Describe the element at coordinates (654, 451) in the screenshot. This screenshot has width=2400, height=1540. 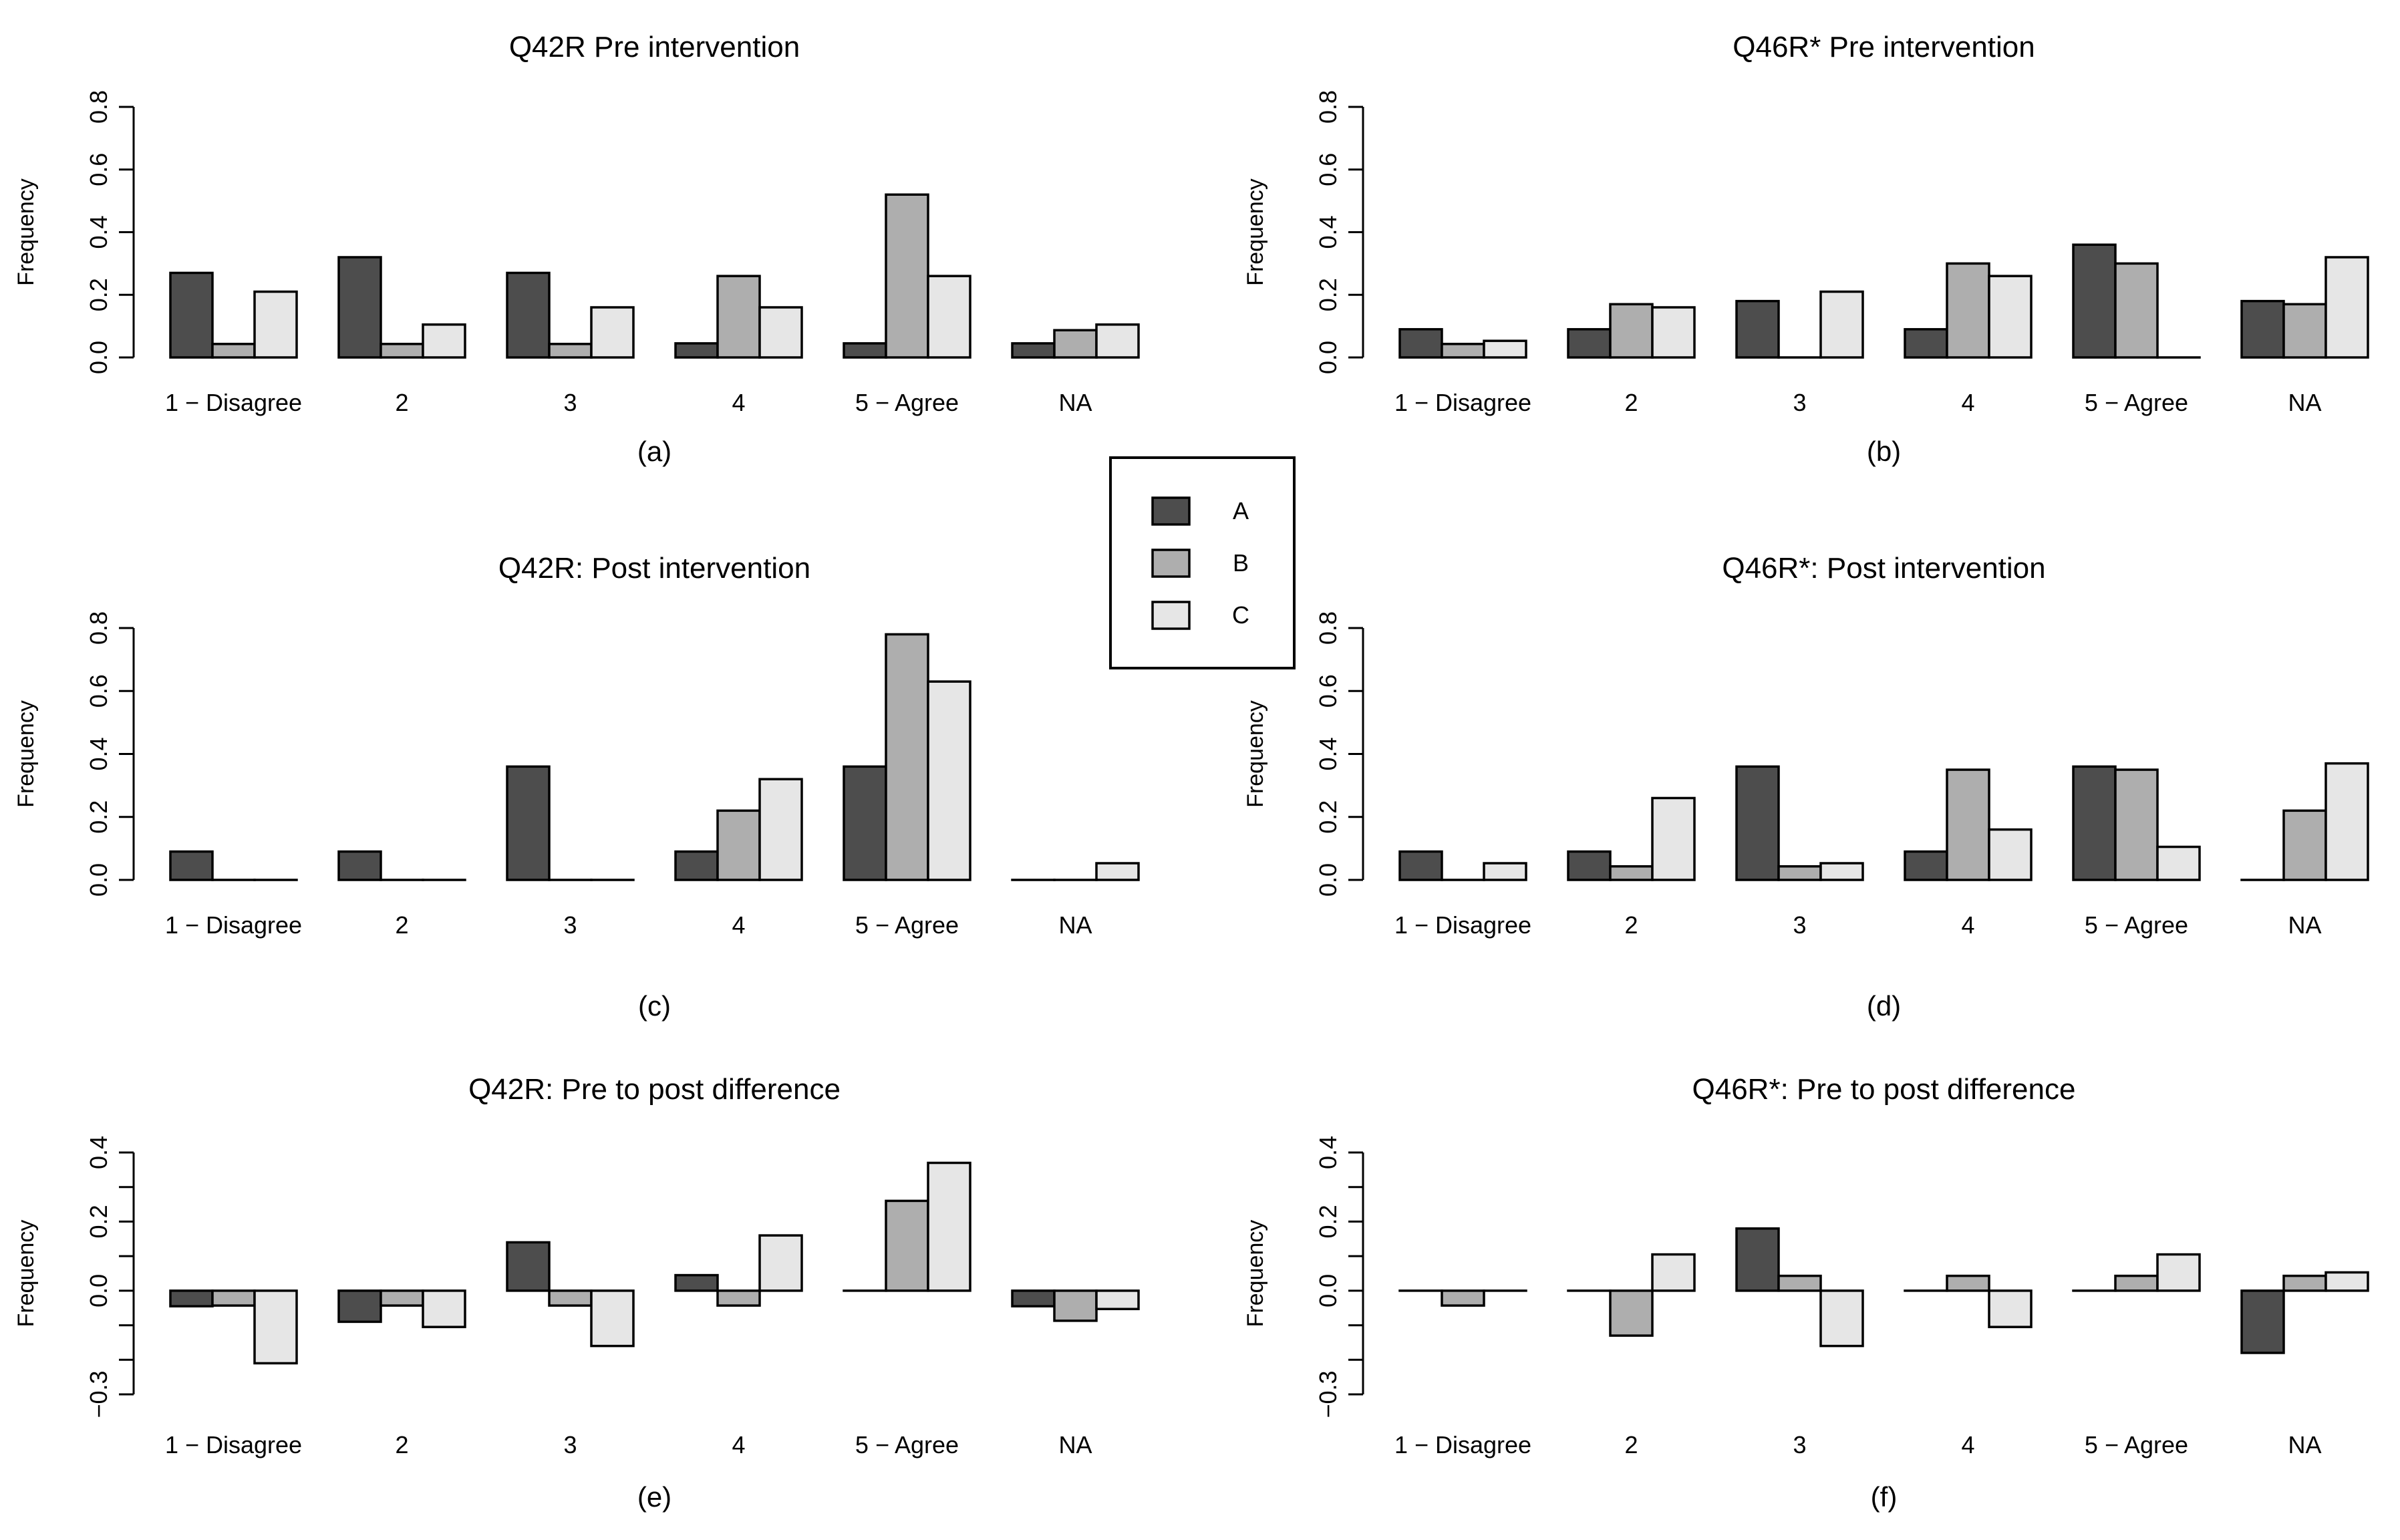
I see `panel-caption: (a)` at that location.